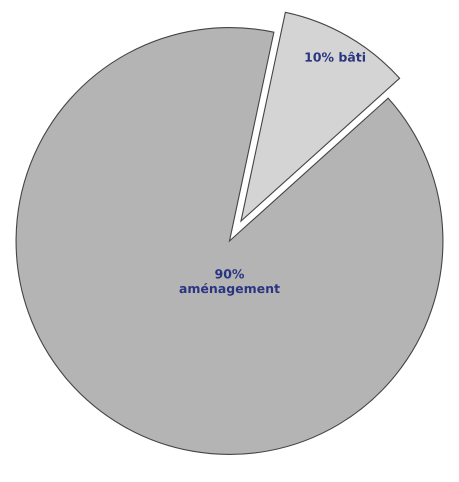  What do you see at coordinates (229, 274) in the screenshot?
I see `data-label: 90%` at bounding box center [229, 274].